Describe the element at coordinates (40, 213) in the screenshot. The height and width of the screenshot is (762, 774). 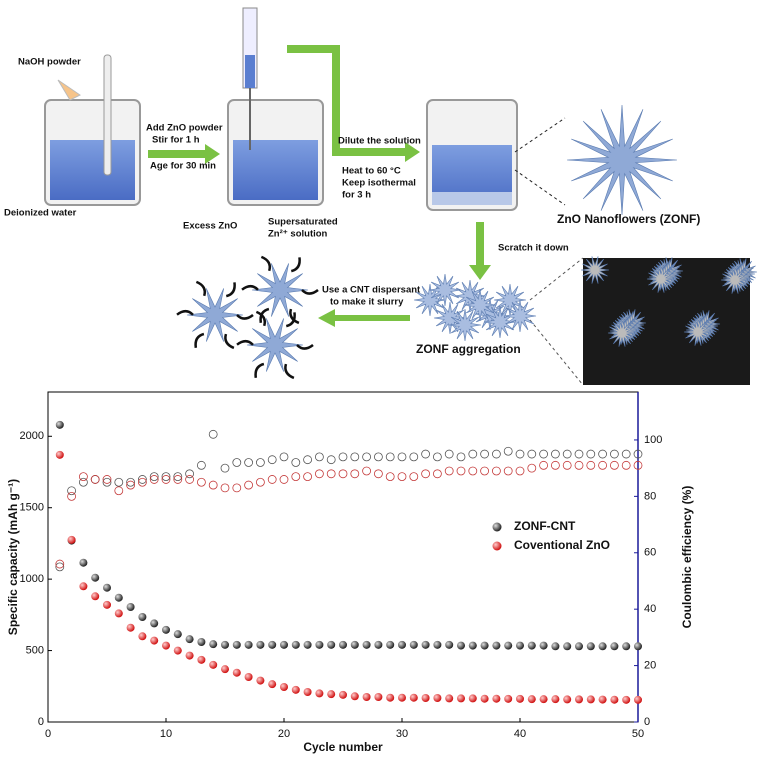
I see `label: Deionized water` at that location.